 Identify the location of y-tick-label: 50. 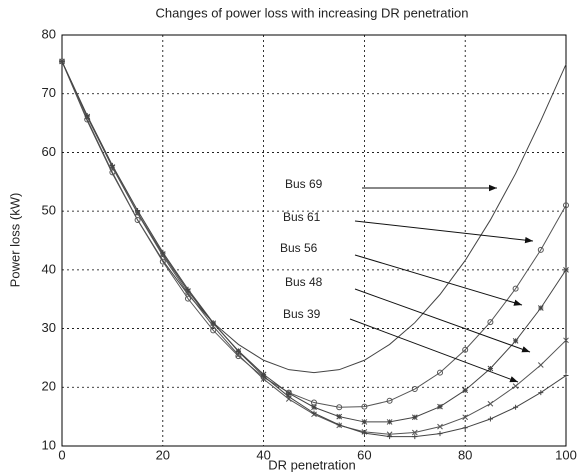
(49, 210).